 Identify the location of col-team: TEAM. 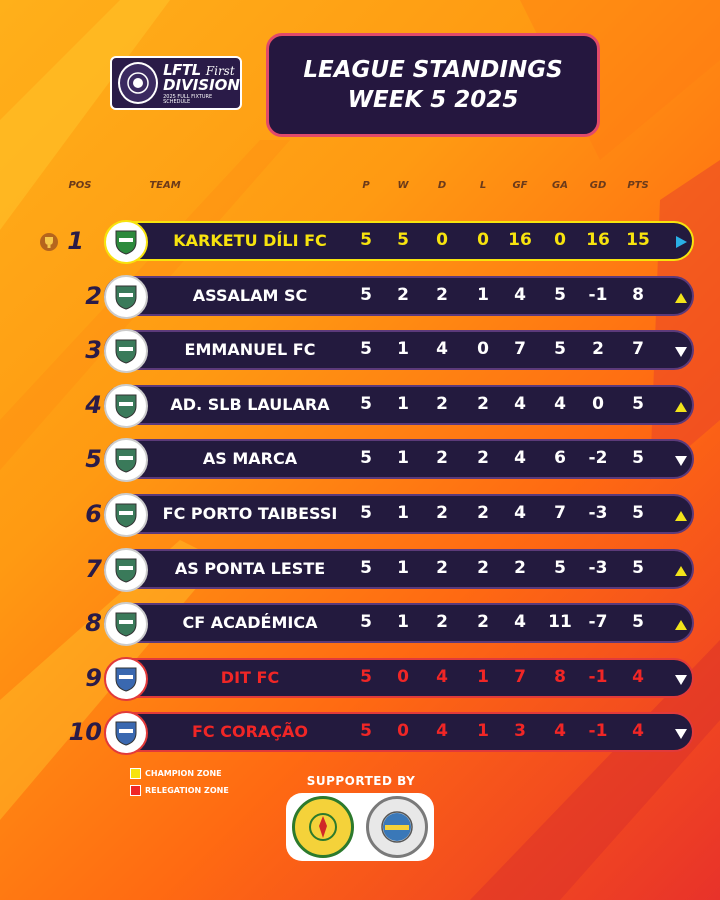
(165, 185).